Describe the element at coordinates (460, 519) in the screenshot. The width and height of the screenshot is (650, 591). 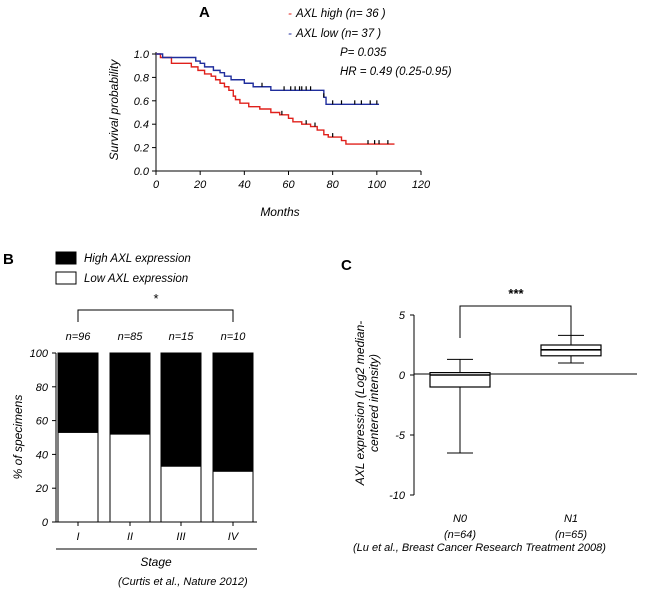
I see `box-category-label: N0` at that location.